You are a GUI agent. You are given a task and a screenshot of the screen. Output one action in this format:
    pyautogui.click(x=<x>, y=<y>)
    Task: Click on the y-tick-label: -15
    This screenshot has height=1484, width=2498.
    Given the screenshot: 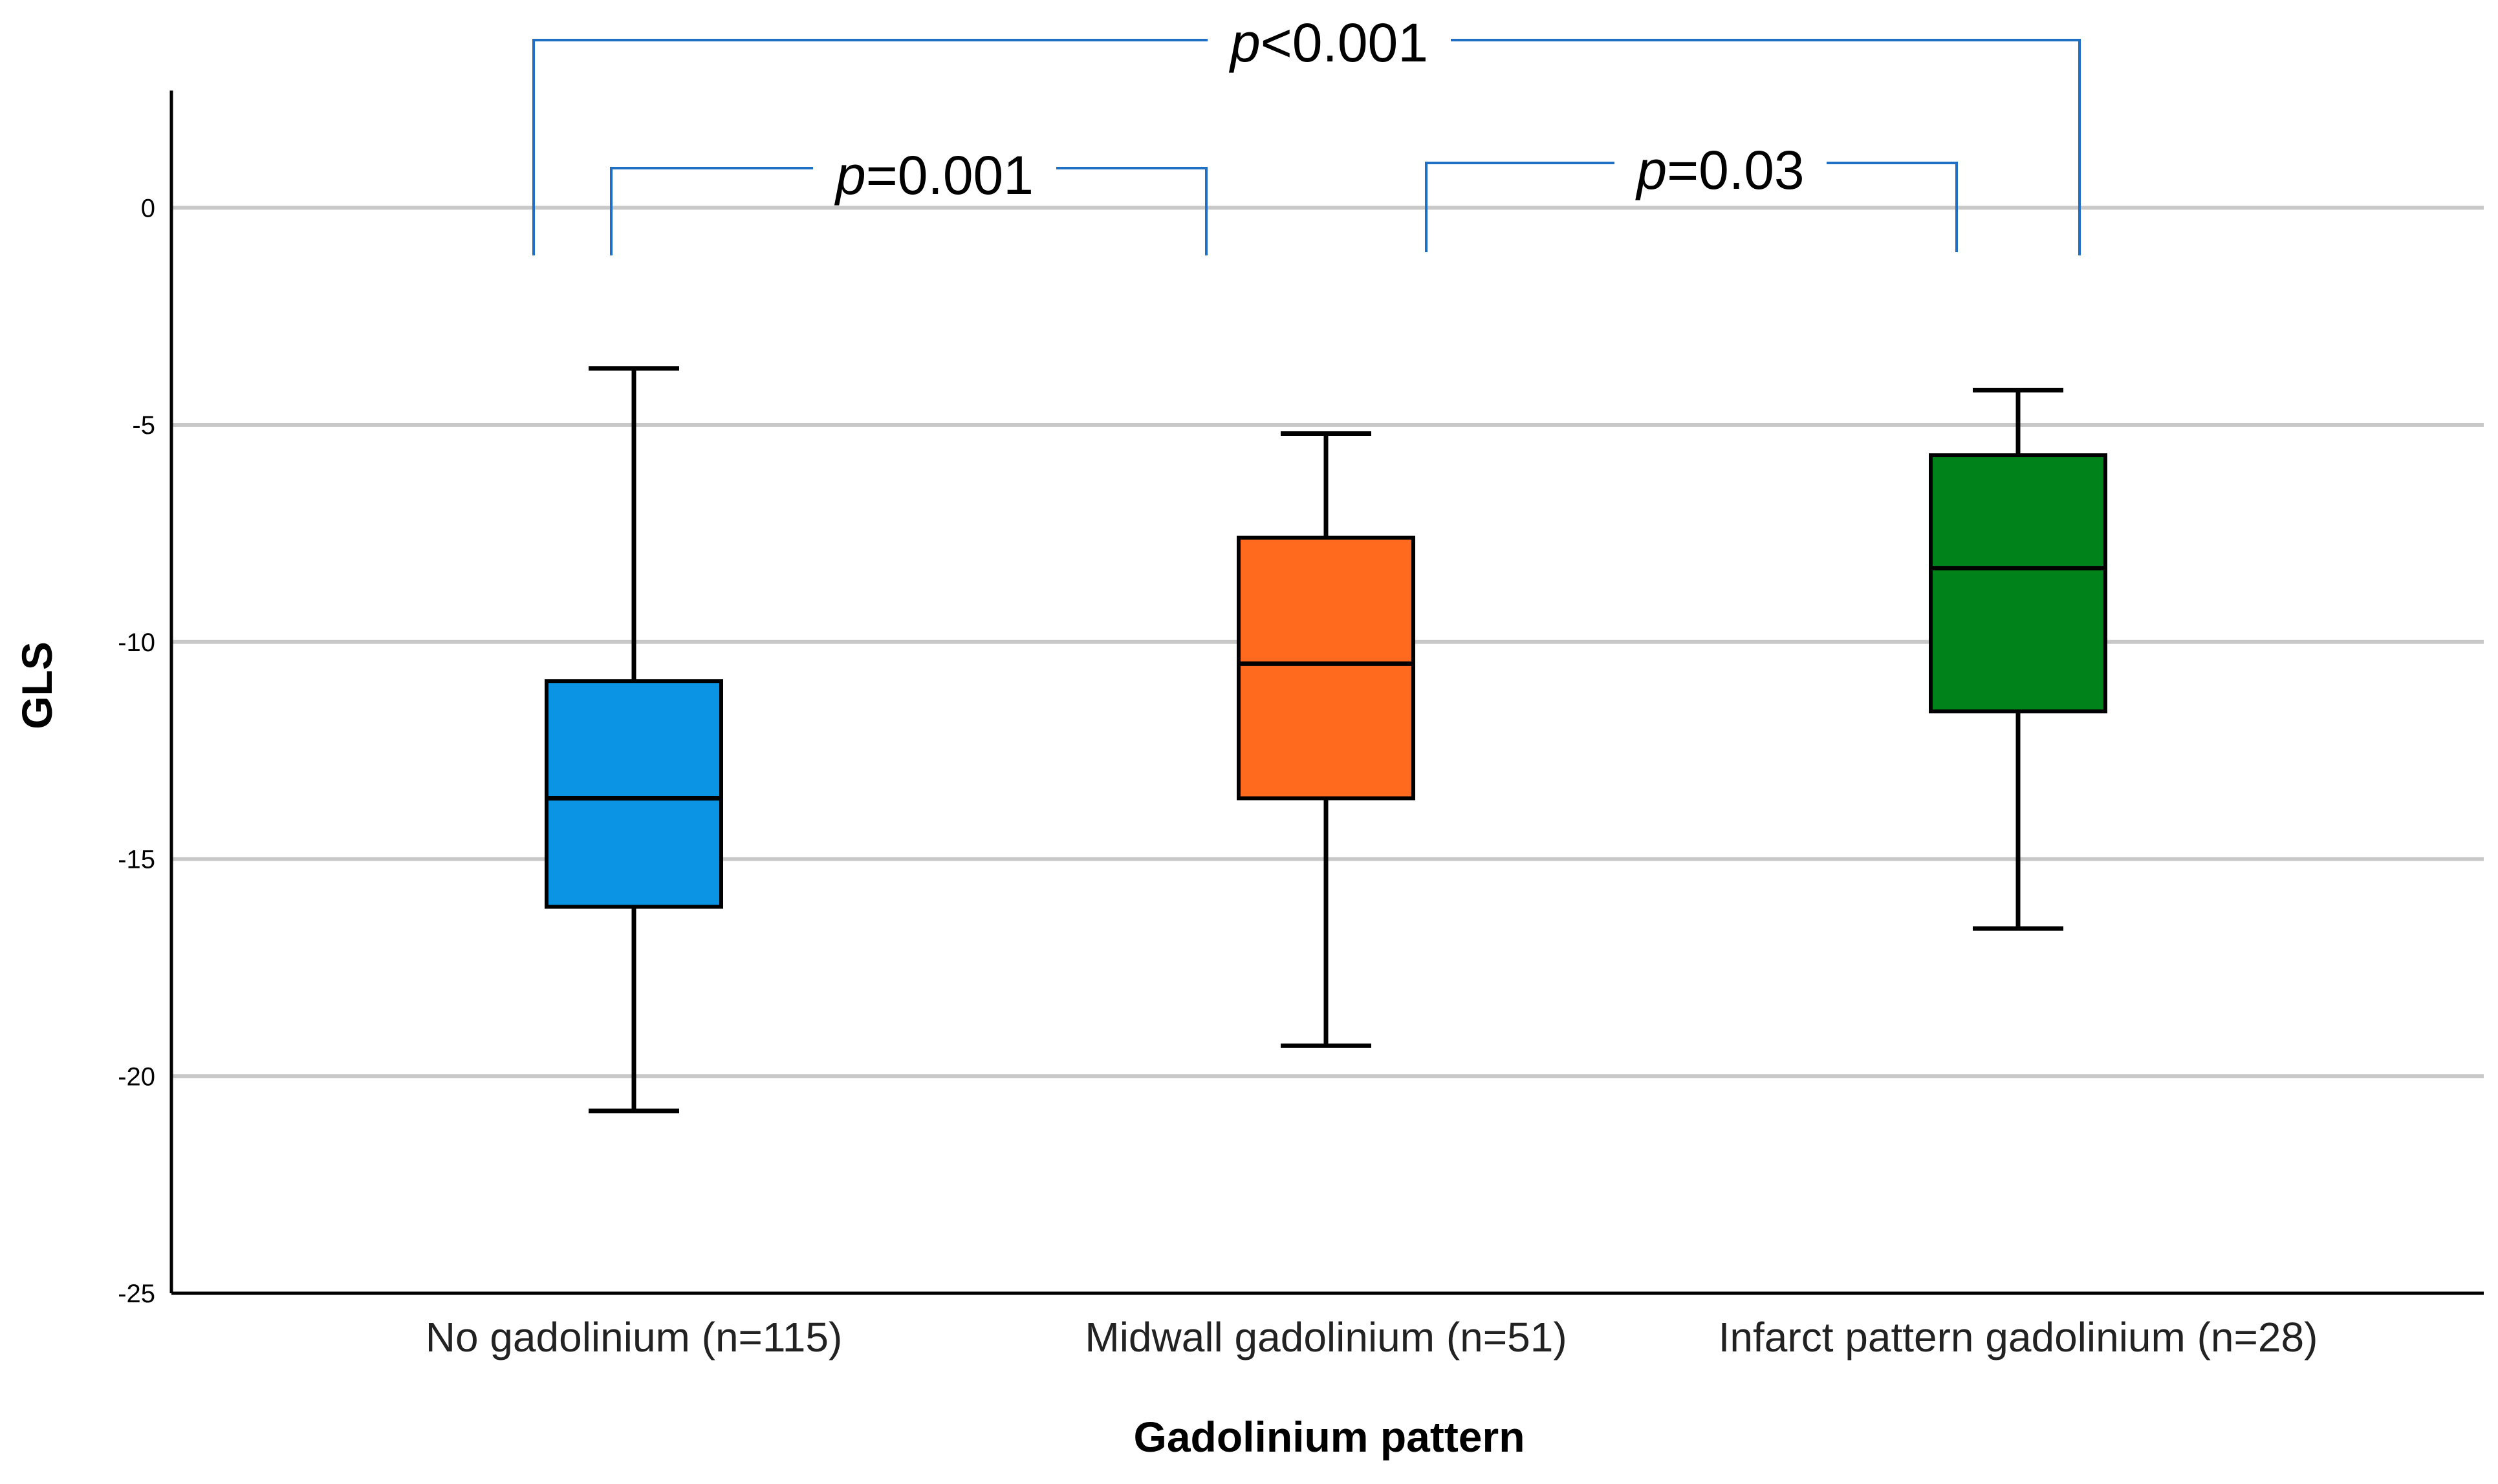 What is the action you would take?
    pyautogui.click(x=136, y=860)
    